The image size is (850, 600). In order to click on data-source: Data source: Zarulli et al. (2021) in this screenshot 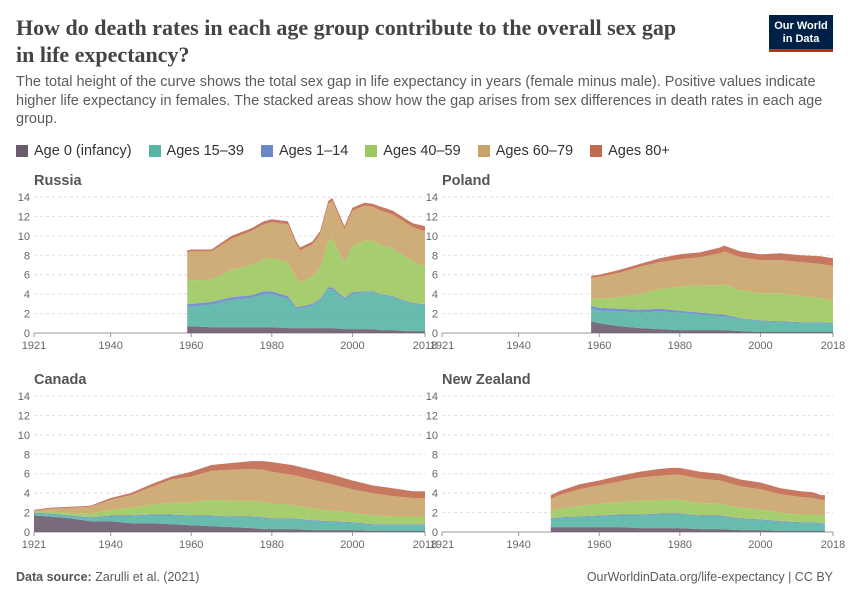, I will do `click(107, 577)`.